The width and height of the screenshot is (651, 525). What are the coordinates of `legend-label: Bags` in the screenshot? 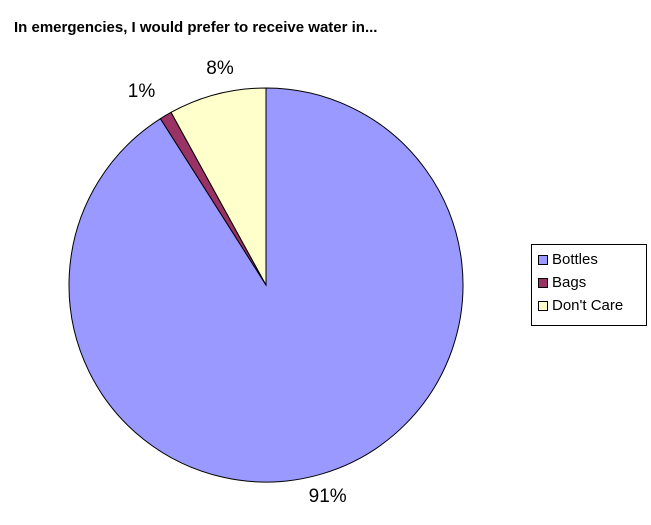 It's located at (569, 282).